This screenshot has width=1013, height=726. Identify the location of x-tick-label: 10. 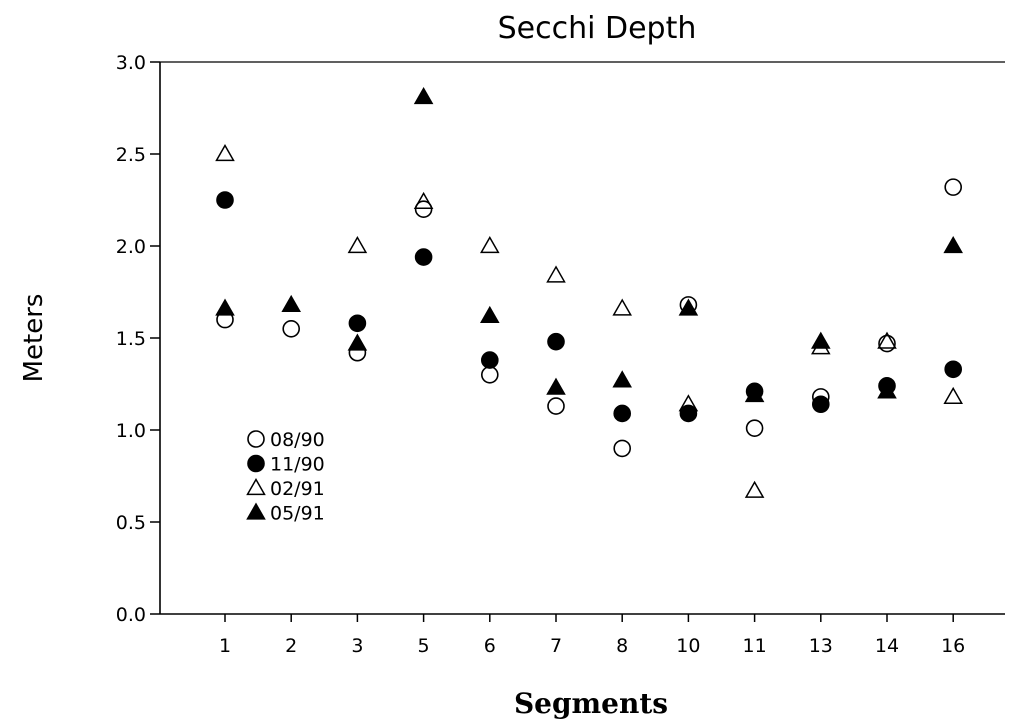
(688, 646).